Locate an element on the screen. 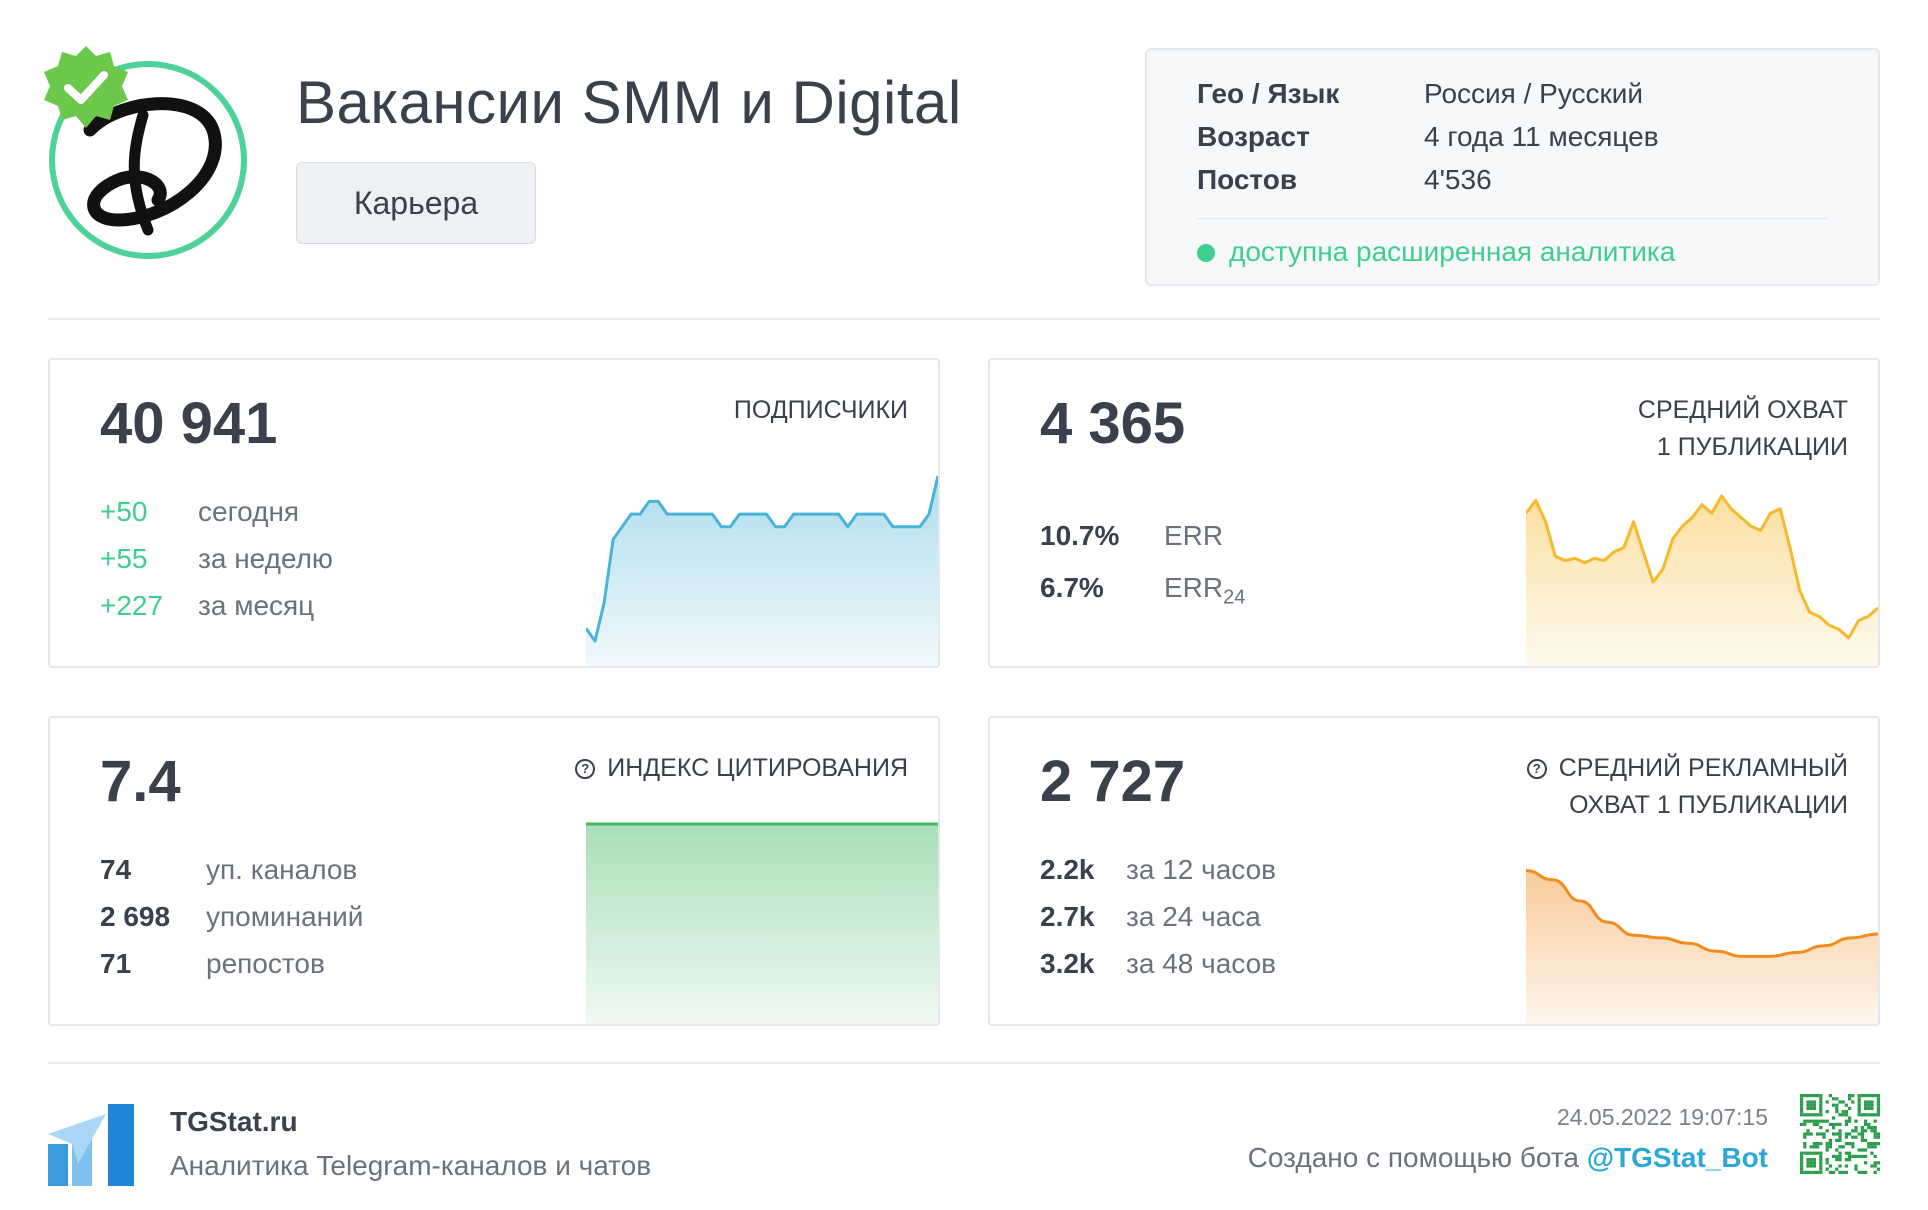  err24-value: 6.7% is located at coordinates (1072, 587).